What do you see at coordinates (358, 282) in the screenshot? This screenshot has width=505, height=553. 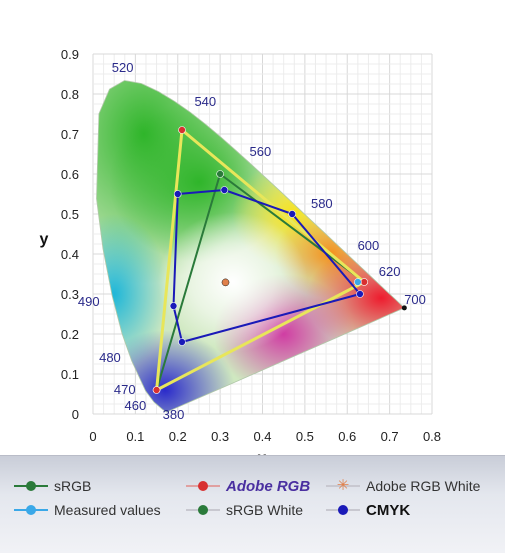 I see `measured-values-point` at bounding box center [358, 282].